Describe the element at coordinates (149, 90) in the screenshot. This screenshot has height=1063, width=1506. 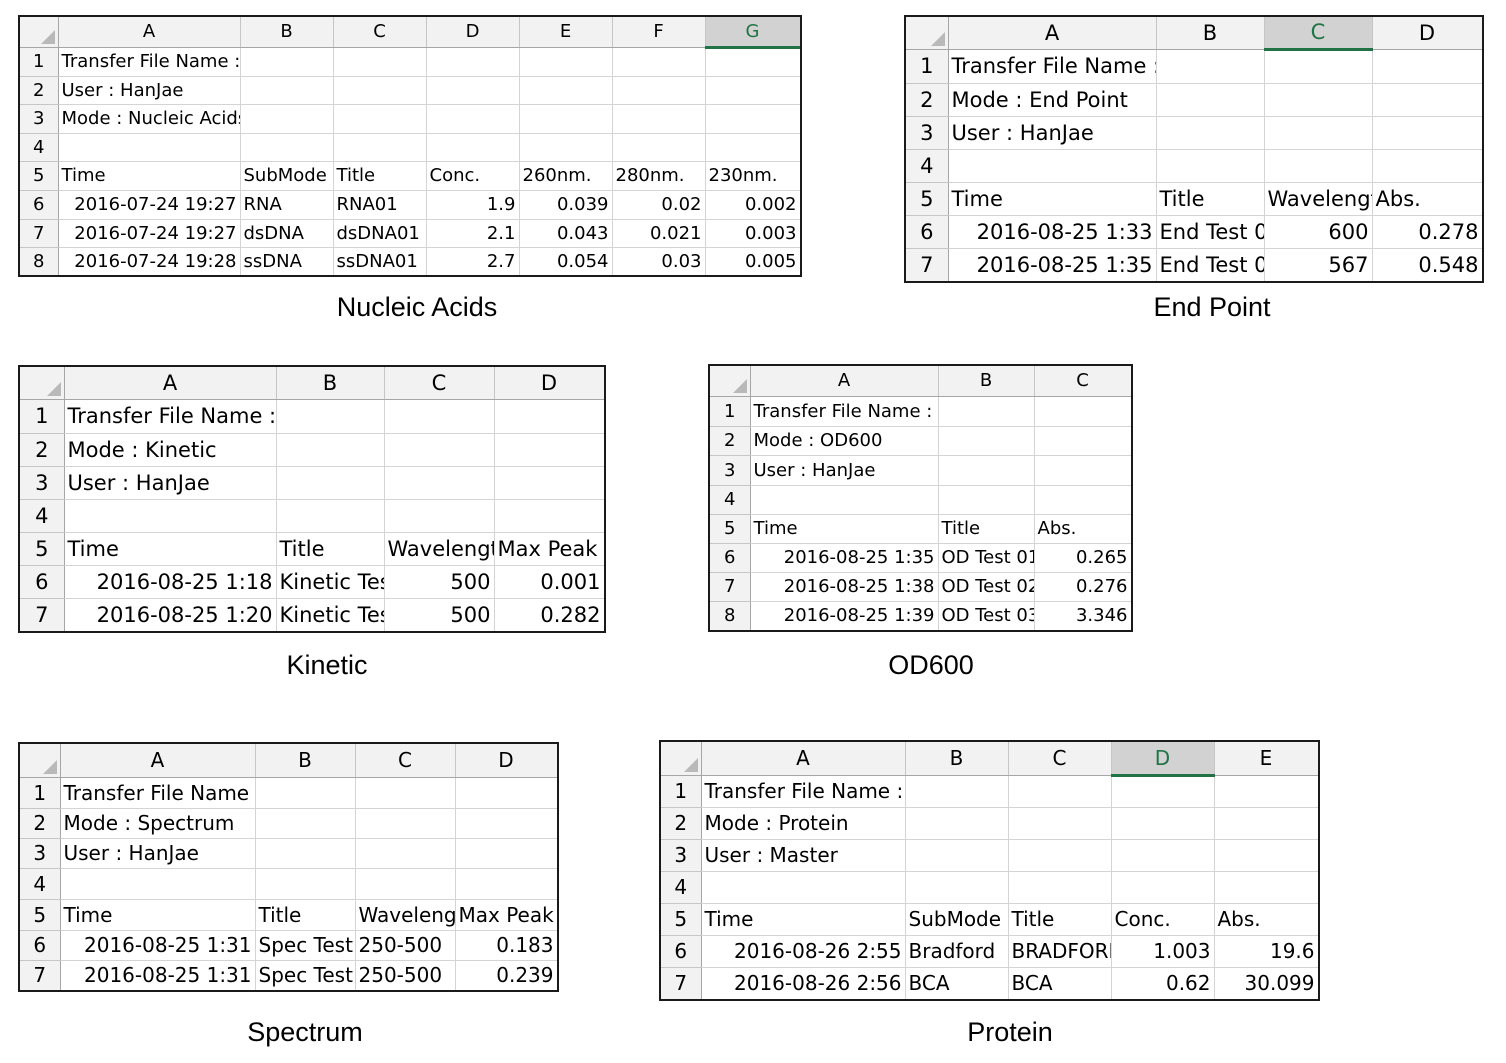
I see `cell-a2: User : HanJae` at that location.